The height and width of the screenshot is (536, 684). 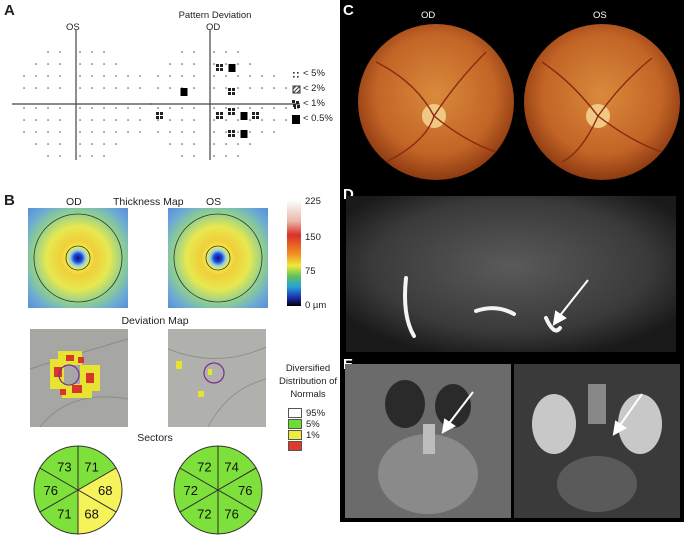 What do you see at coordinates (73, 27) in the screenshot?
I see `os-label-a: OS` at bounding box center [73, 27].